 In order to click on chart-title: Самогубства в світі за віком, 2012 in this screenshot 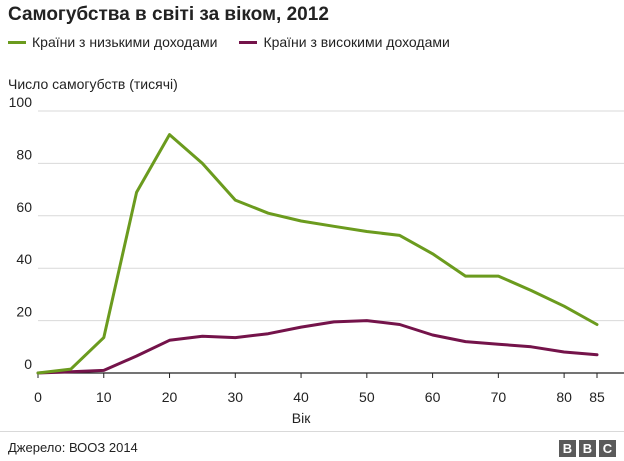, I will do `click(168, 14)`.